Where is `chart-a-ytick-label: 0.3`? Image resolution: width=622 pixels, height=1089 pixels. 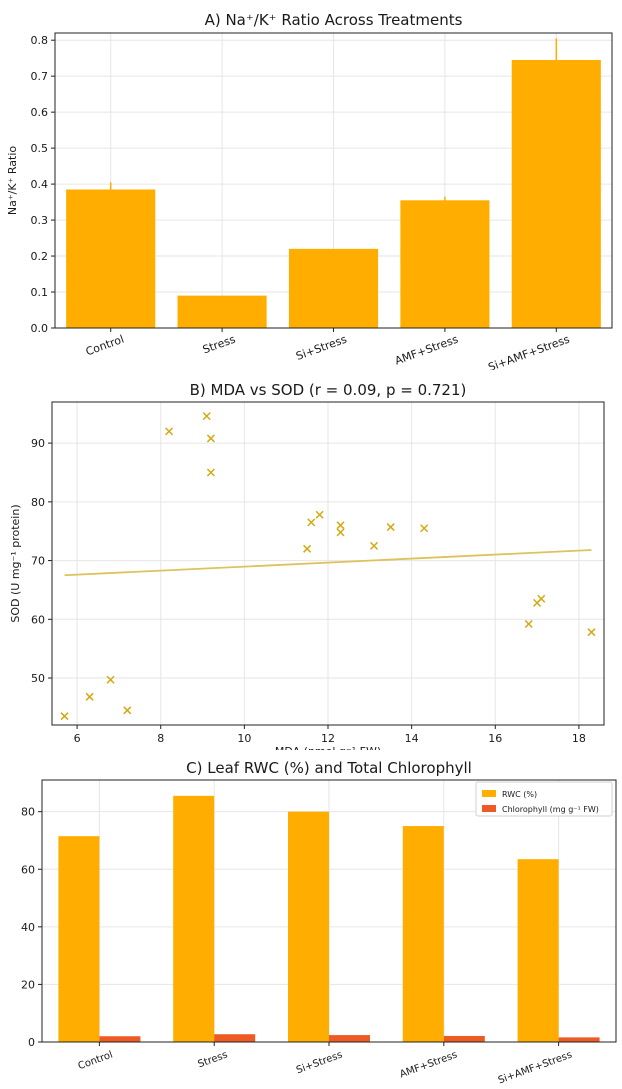
chart-a-ytick-label: 0.3 is located at coordinates (40, 220).